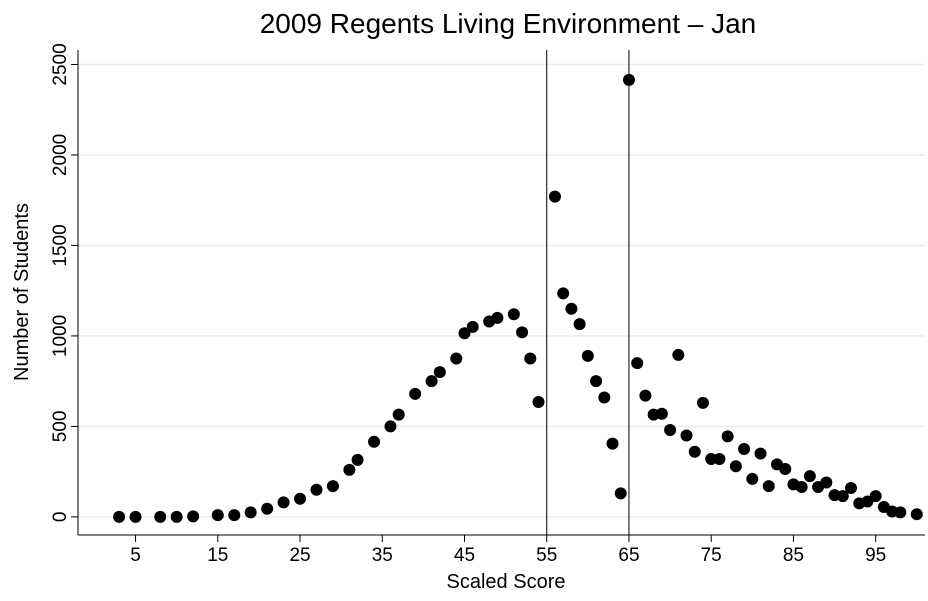 The width and height of the screenshot is (928, 601). Describe the element at coordinates (60, 427) in the screenshot. I see `y-tick-label: 500` at that location.